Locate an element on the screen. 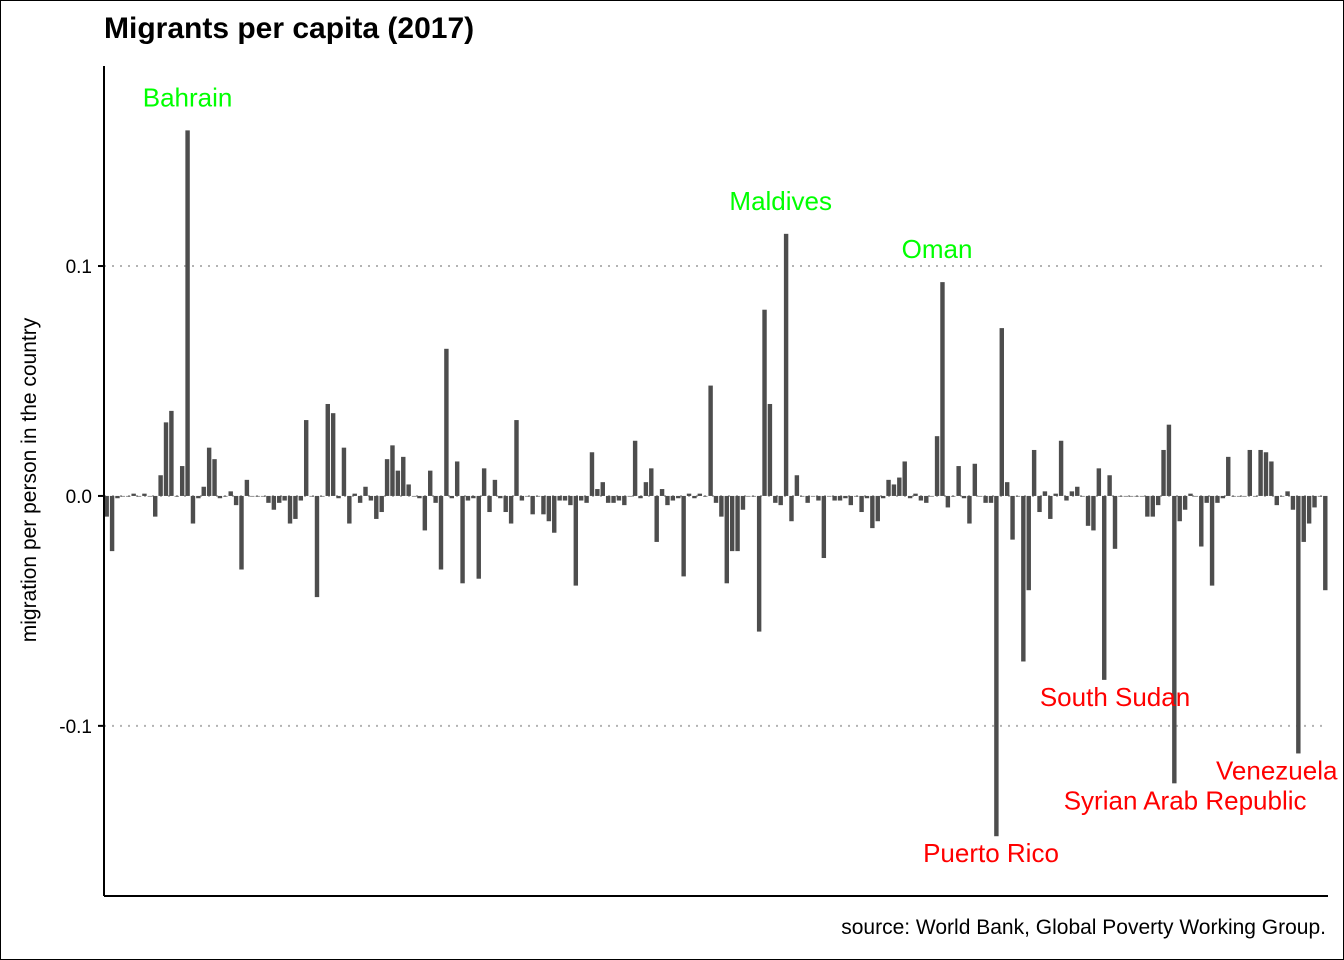  annotation-bahrain: Bahrain is located at coordinates (188, 97).